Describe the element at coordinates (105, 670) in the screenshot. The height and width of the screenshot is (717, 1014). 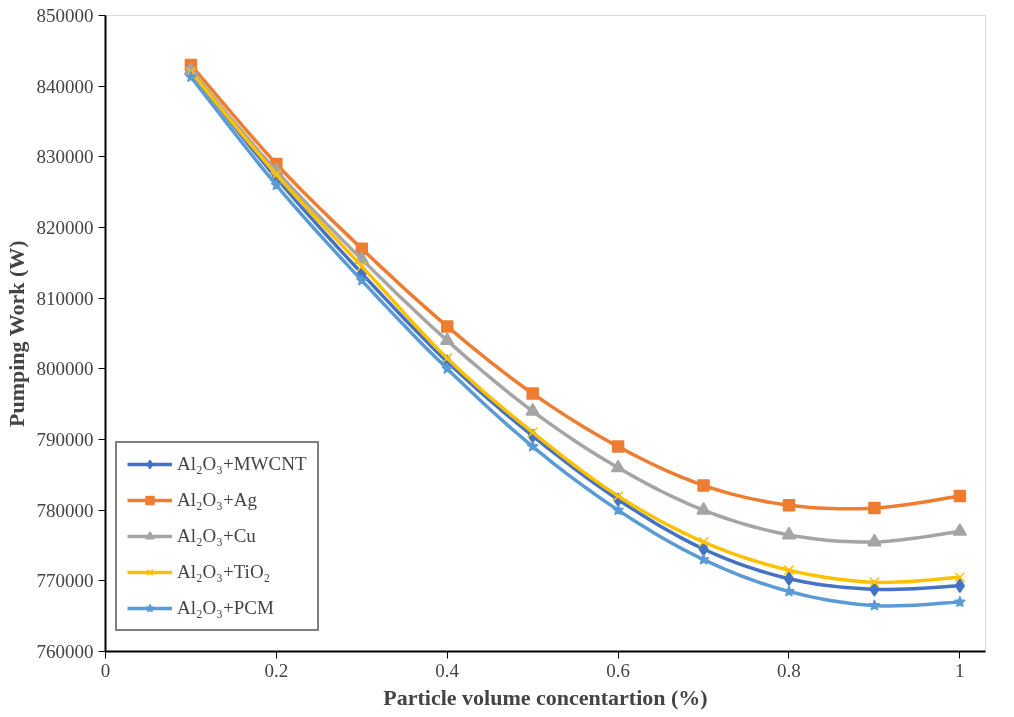
I see `x-tick-label: 0` at that location.